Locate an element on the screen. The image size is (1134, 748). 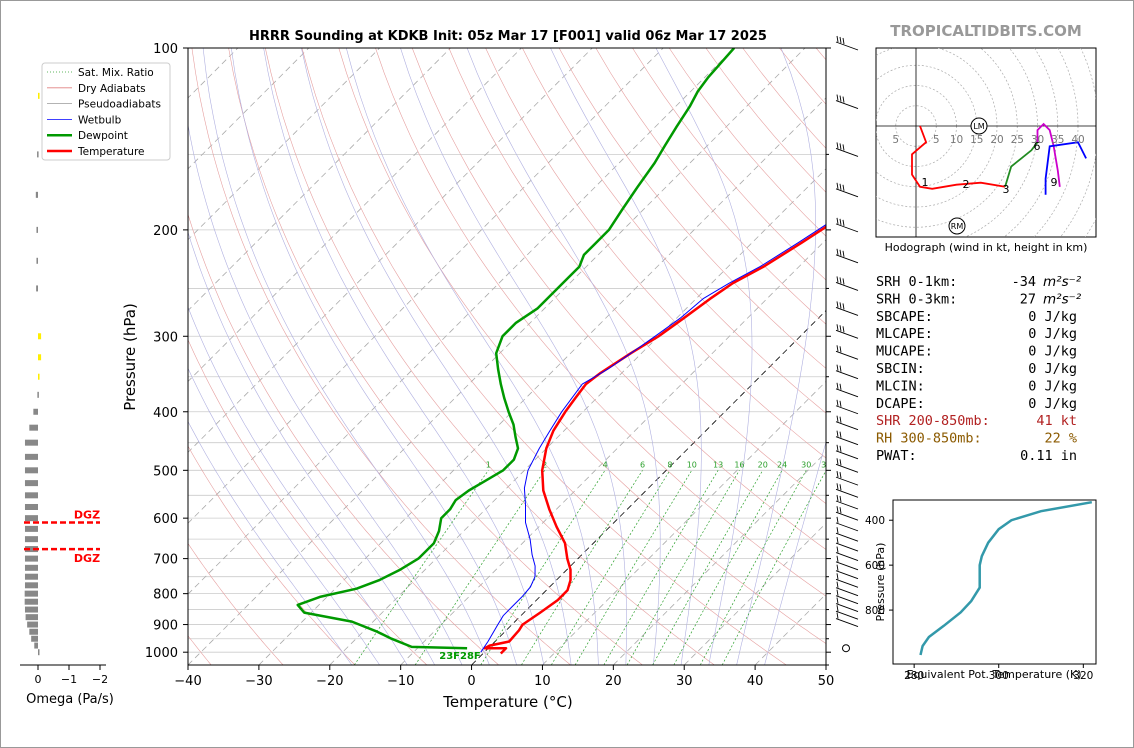
hodo-ring-label: 20 is located at coordinates (996, 140).